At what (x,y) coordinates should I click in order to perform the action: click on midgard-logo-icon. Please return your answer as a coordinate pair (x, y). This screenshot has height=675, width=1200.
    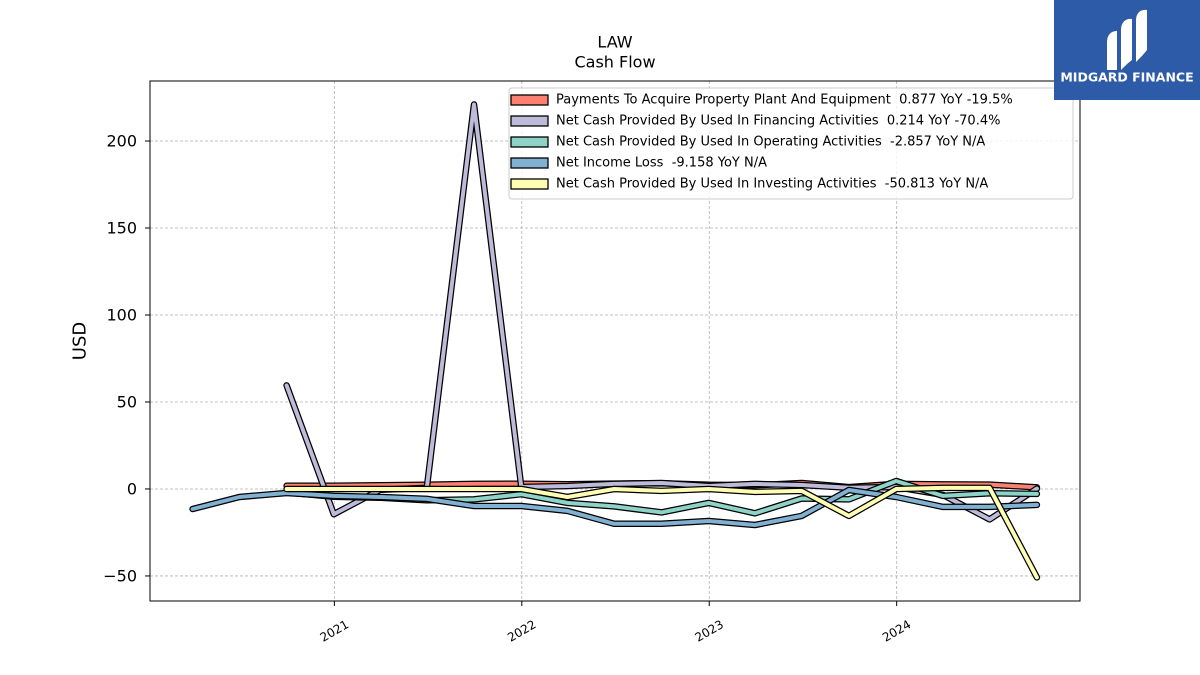
    Looking at the image, I should click on (1127, 39).